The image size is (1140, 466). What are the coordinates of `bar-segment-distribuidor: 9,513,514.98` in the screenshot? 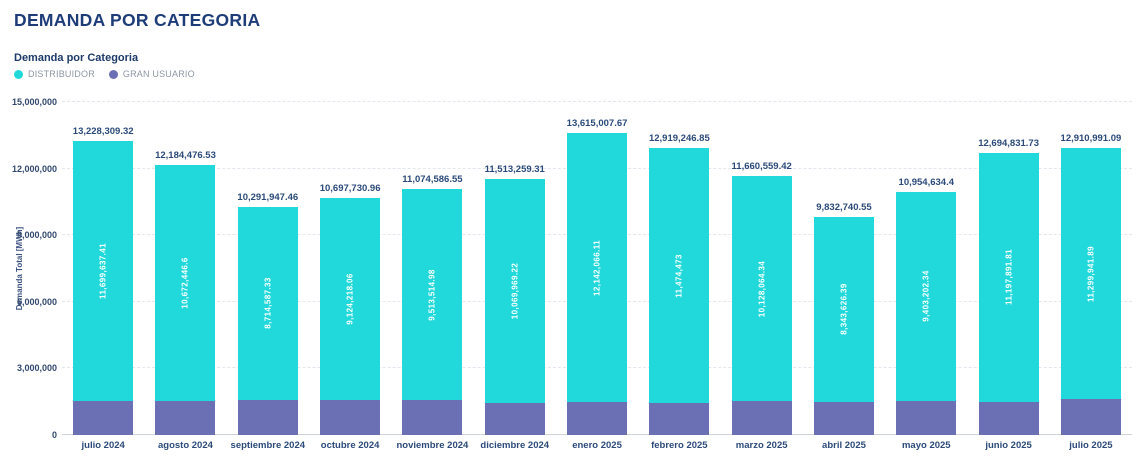 It's located at (432, 295).